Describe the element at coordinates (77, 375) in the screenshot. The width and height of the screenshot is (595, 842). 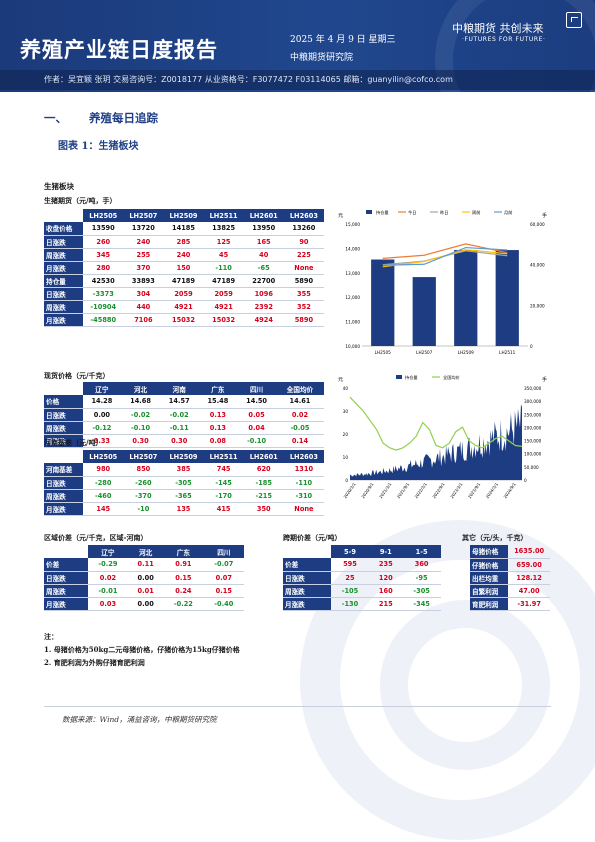
I see `spot-table-title: 现货价格（元/千克）` at that location.